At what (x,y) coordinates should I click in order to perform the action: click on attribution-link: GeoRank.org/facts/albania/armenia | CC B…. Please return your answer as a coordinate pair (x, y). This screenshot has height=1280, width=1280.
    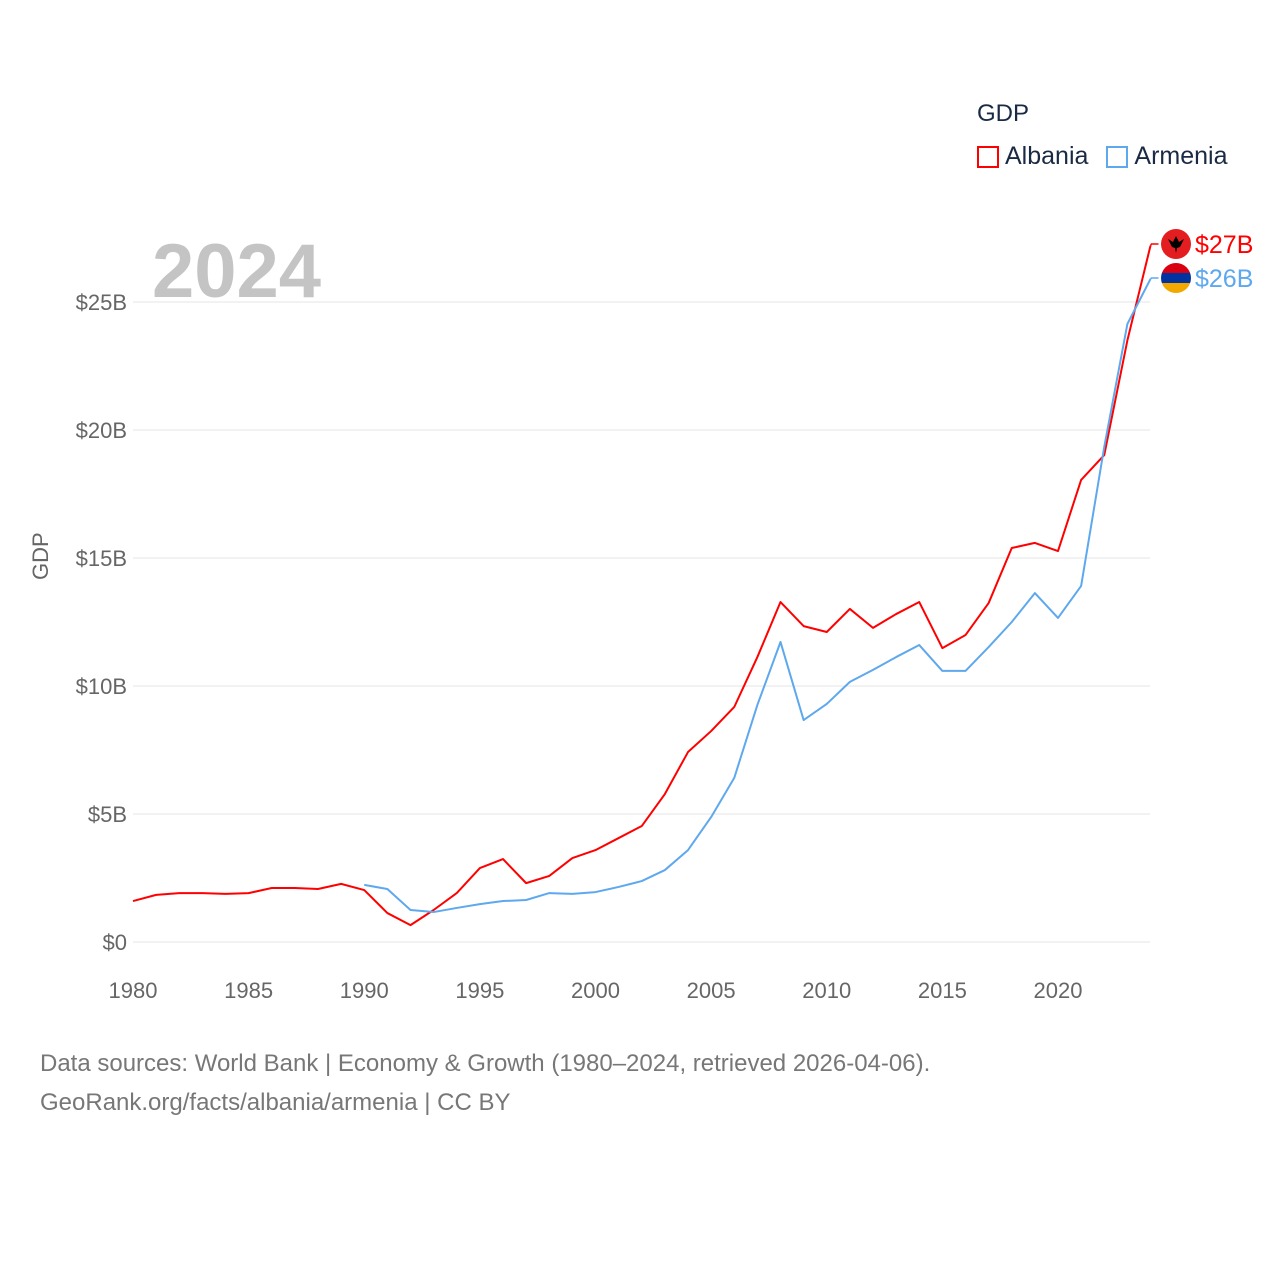
    Looking at the image, I should click on (275, 1102).